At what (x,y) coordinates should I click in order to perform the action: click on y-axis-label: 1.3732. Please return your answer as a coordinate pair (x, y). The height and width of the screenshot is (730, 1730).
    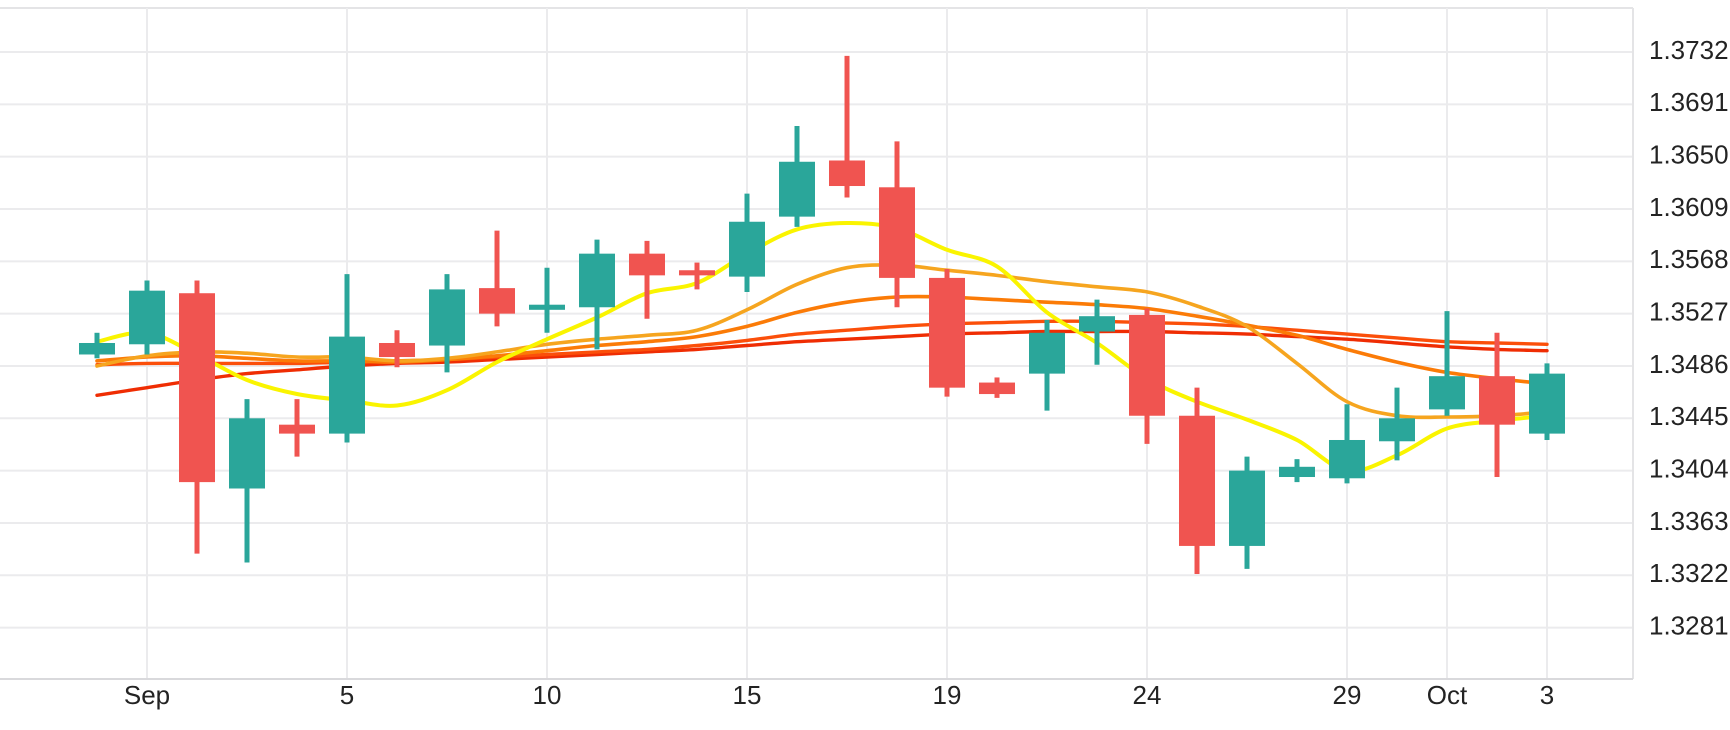
    Looking at the image, I should click on (1689, 50).